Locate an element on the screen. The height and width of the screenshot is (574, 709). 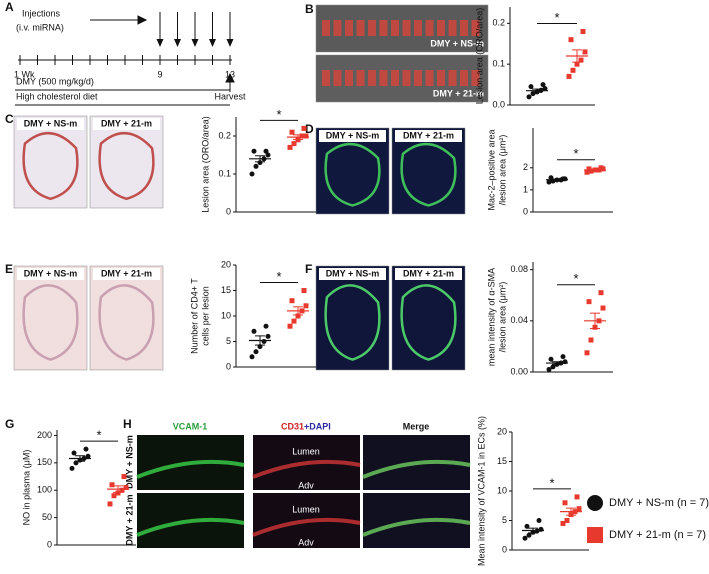
y-axis-label: Number of CD4+ T is located at coordinates (194, 316).